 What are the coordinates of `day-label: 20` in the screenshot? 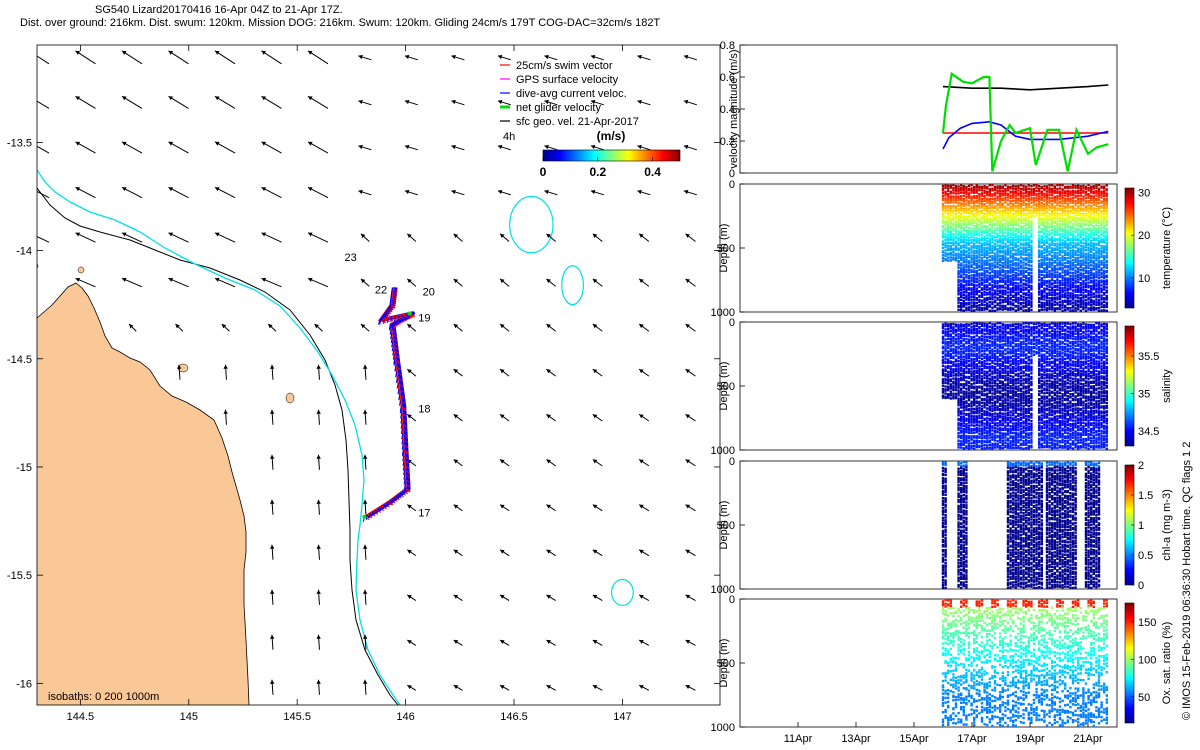 It's located at (429, 293).